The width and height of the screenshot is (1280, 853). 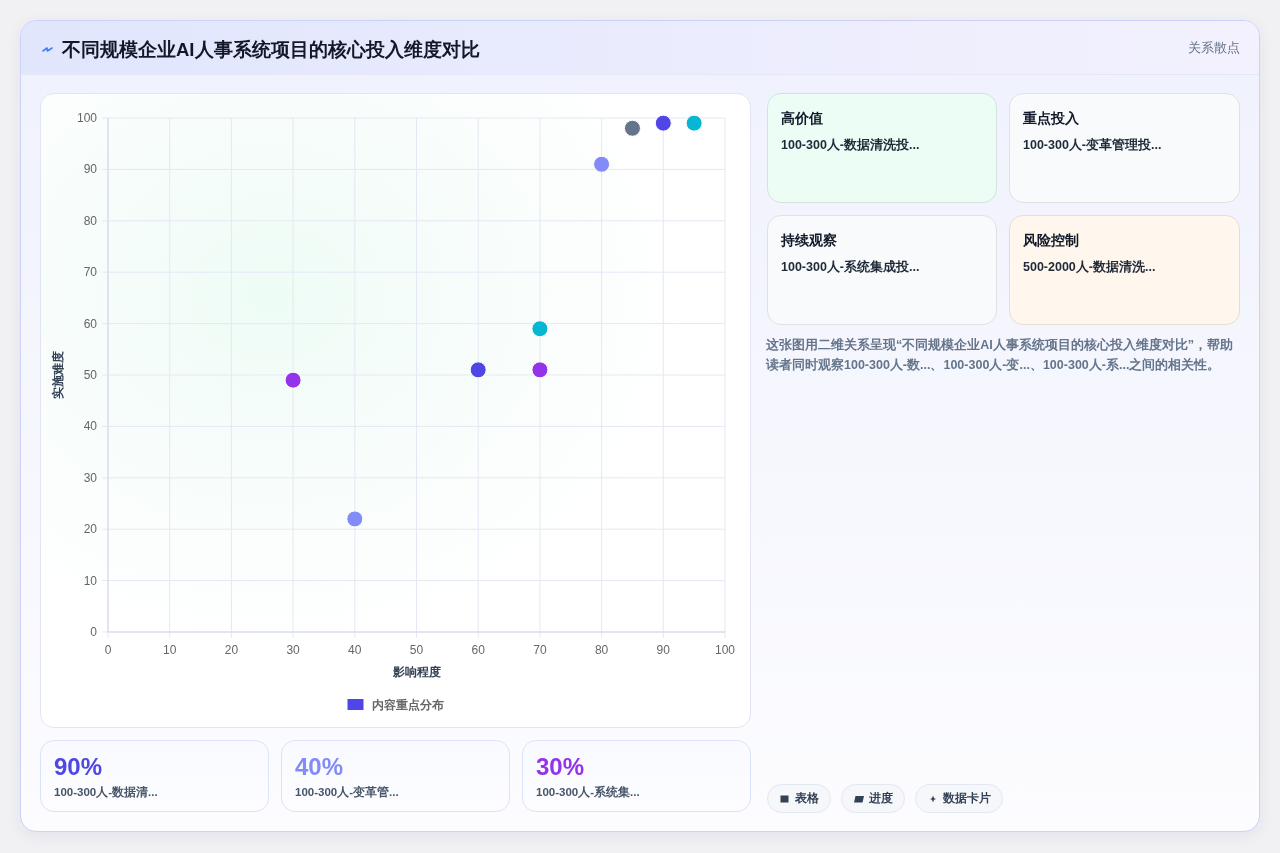 I want to click on x-tick-label: 90, so click(x=663, y=650).